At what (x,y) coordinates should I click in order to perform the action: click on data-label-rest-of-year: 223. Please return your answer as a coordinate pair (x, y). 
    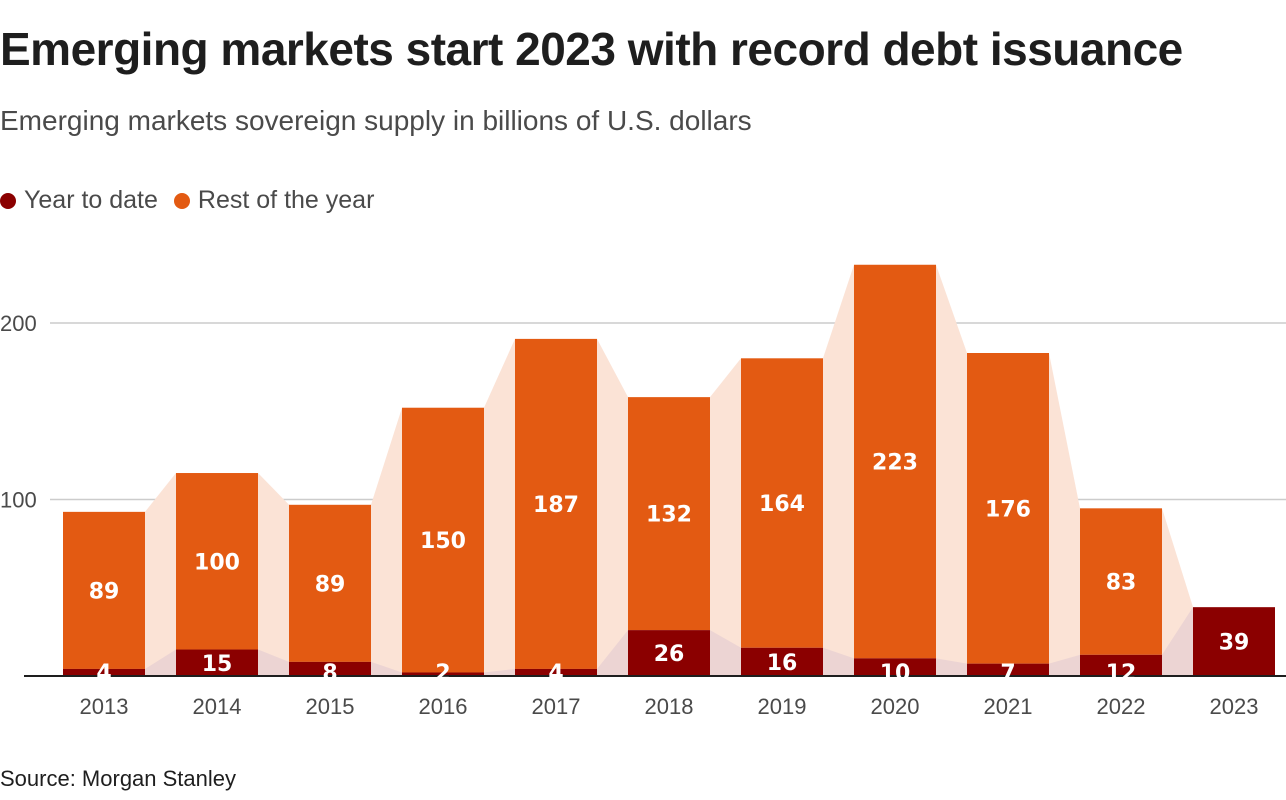
    Looking at the image, I should click on (895, 463).